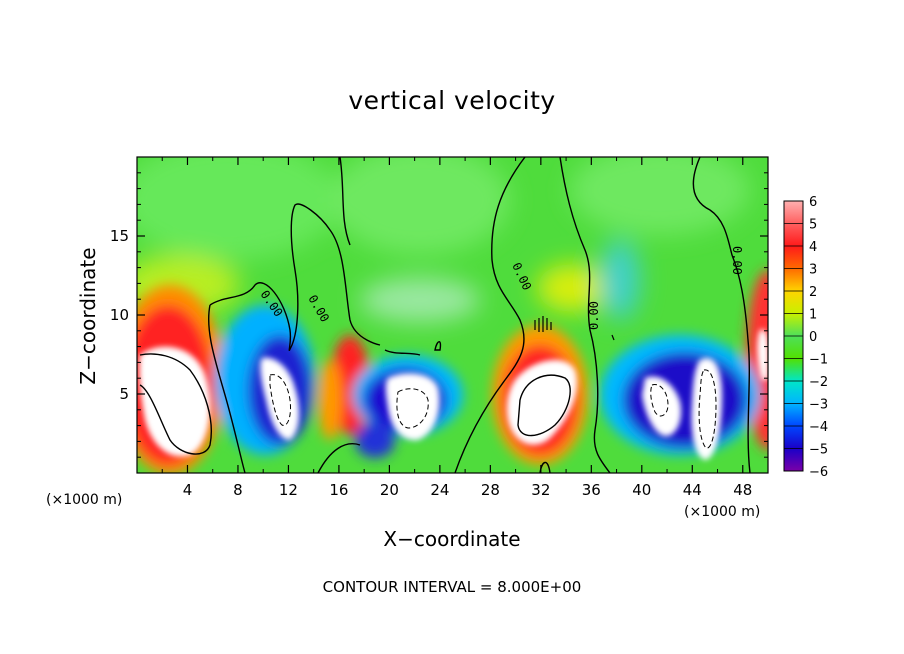 Image resolution: width=904 pixels, height=654 pixels. I want to click on x-axis-label: X−coordinate, so click(452, 539).